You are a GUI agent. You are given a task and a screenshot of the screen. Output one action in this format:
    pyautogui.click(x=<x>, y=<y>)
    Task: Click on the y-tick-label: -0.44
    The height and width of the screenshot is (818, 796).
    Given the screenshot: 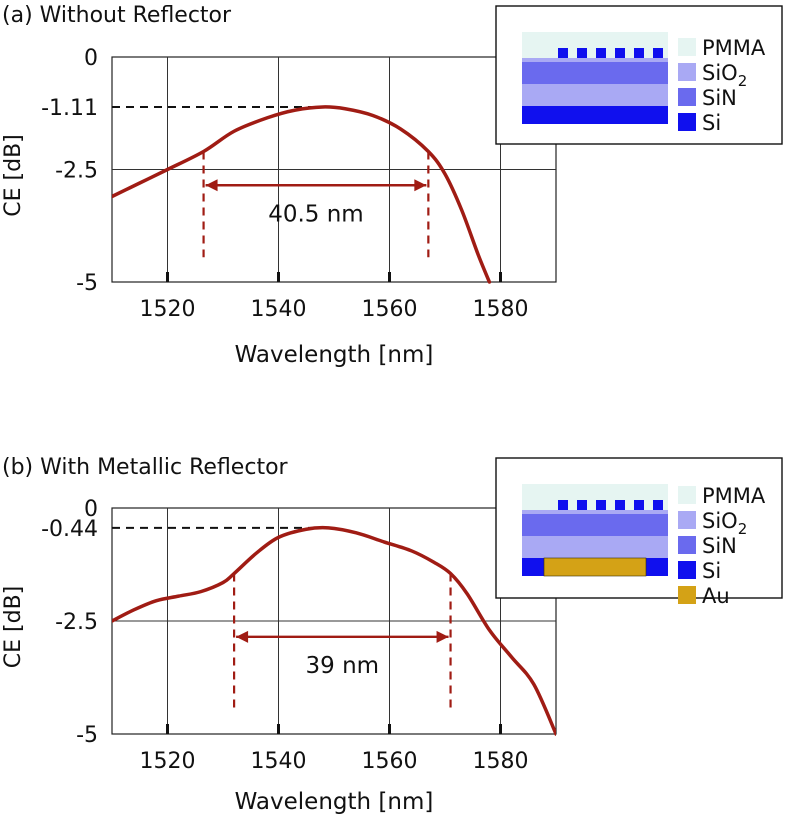 What is the action you would take?
    pyautogui.click(x=69, y=529)
    